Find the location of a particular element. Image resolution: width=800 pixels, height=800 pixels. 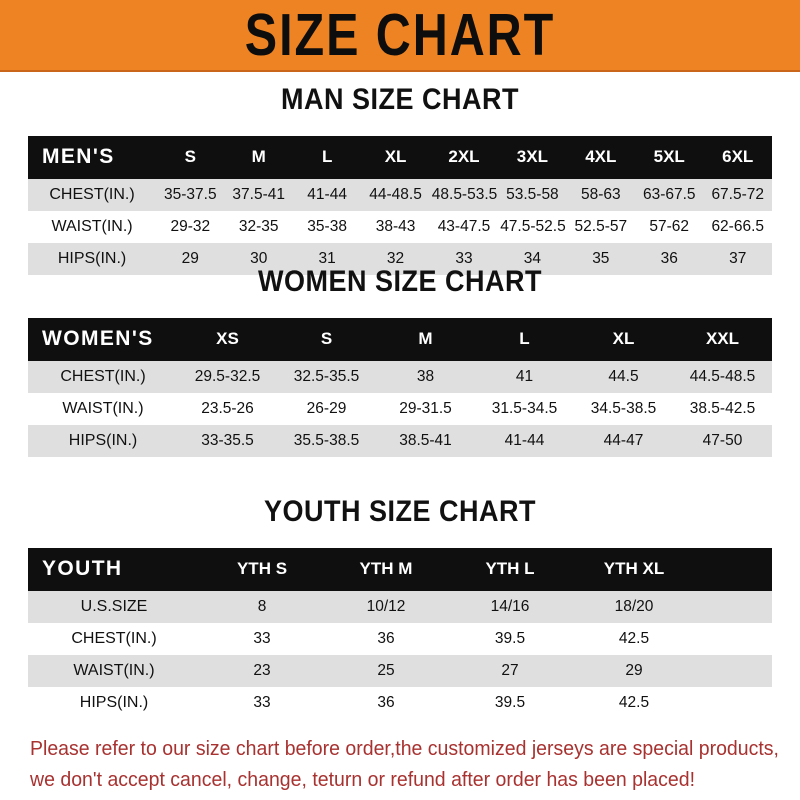

youth-size-header-s: YTH S is located at coordinates (262, 568).